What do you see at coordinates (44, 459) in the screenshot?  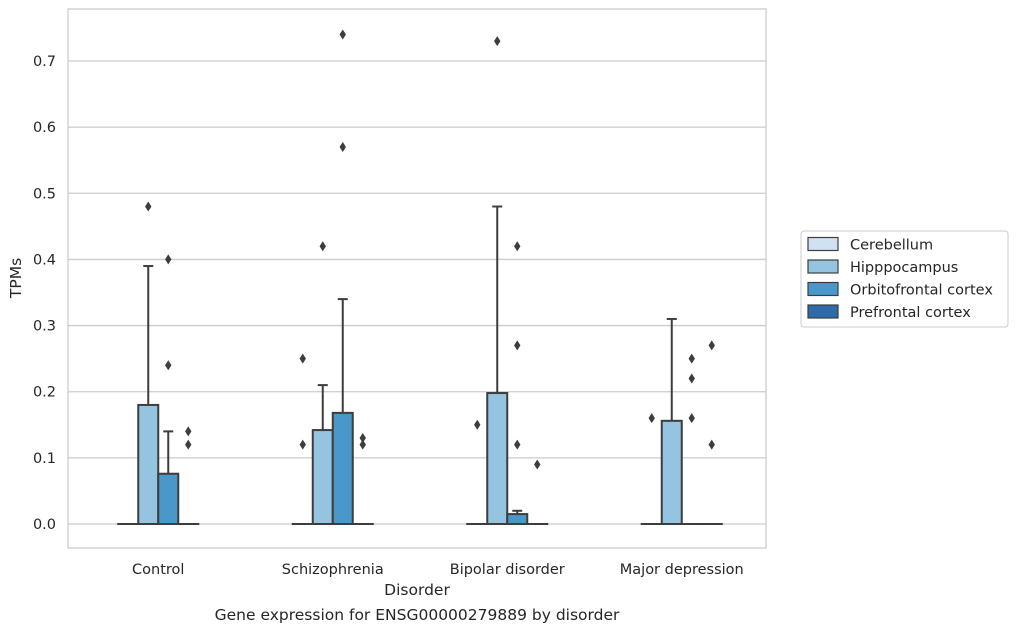 I see `y-tick-label: 0.1` at bounding box center [44, 459].